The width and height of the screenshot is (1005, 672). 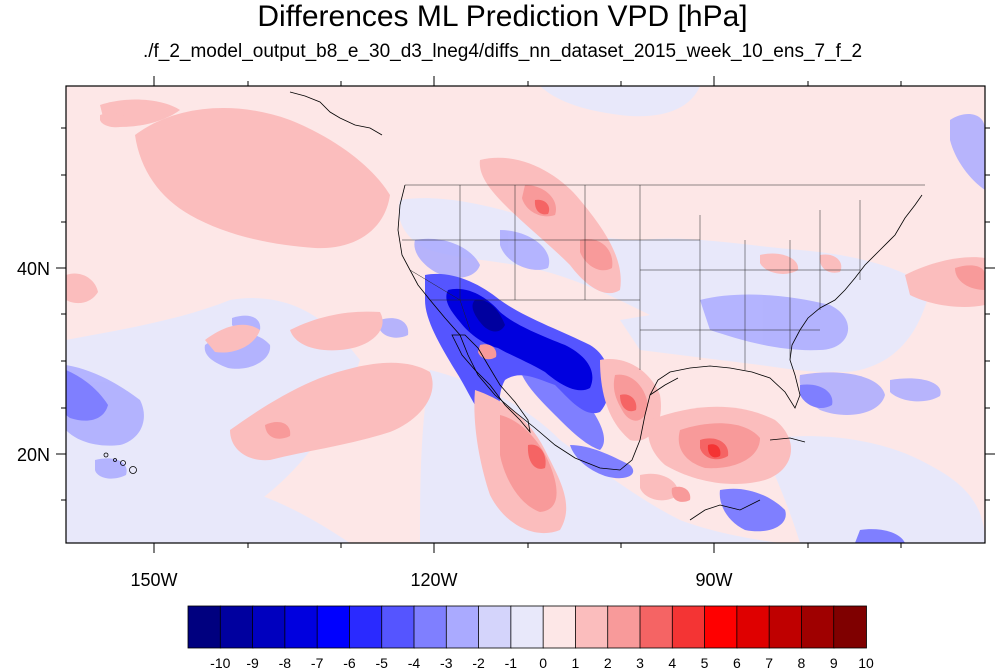 What do you see at coordinates (478, 663) in the screenshot?
I see `colorbar-label: -2` at bounding box center [478, 663].